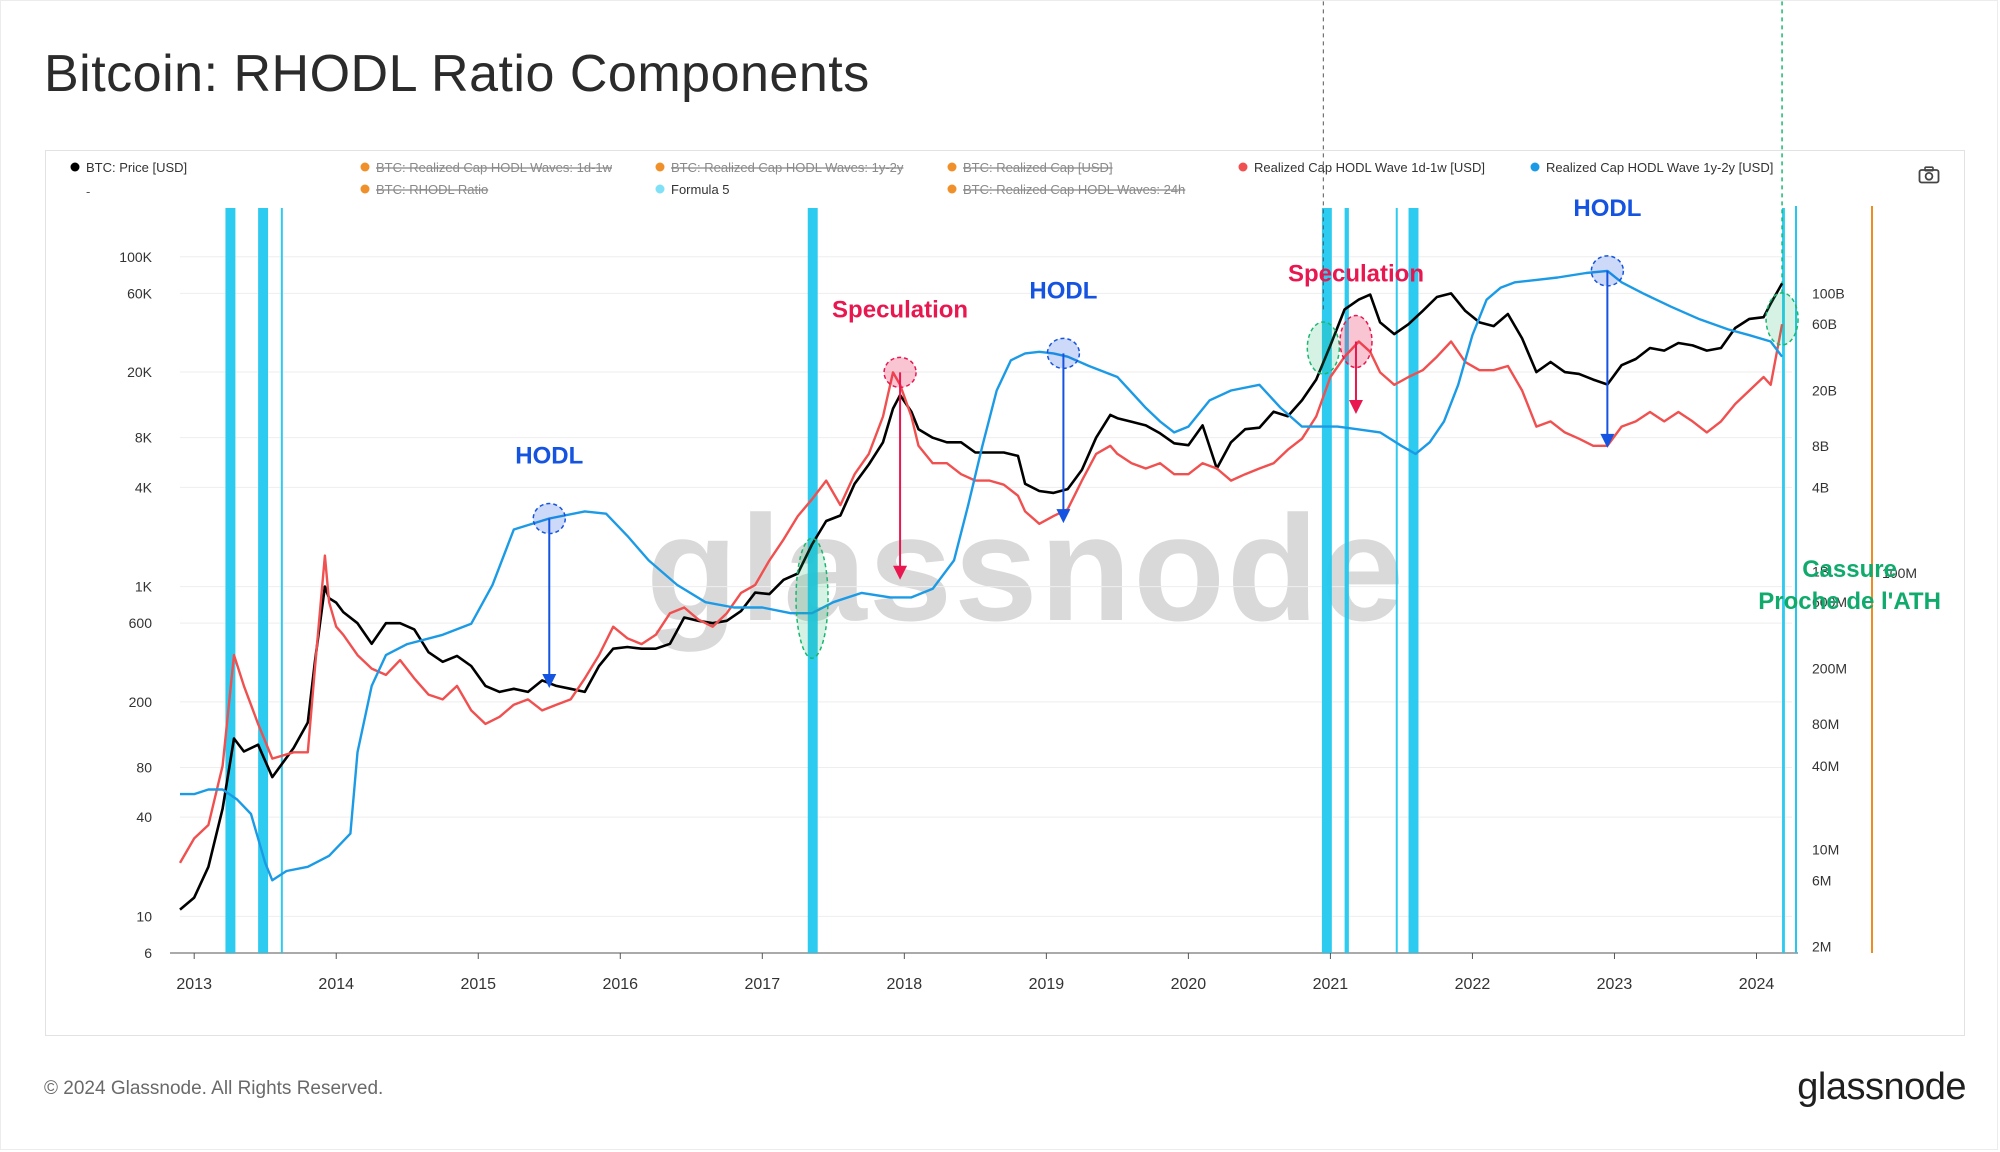 The image size is (2000, 1152). Describe the element at coordinates (1829, 602) in the screenshot. I see `y-right-tick-label: 600M` at that location.